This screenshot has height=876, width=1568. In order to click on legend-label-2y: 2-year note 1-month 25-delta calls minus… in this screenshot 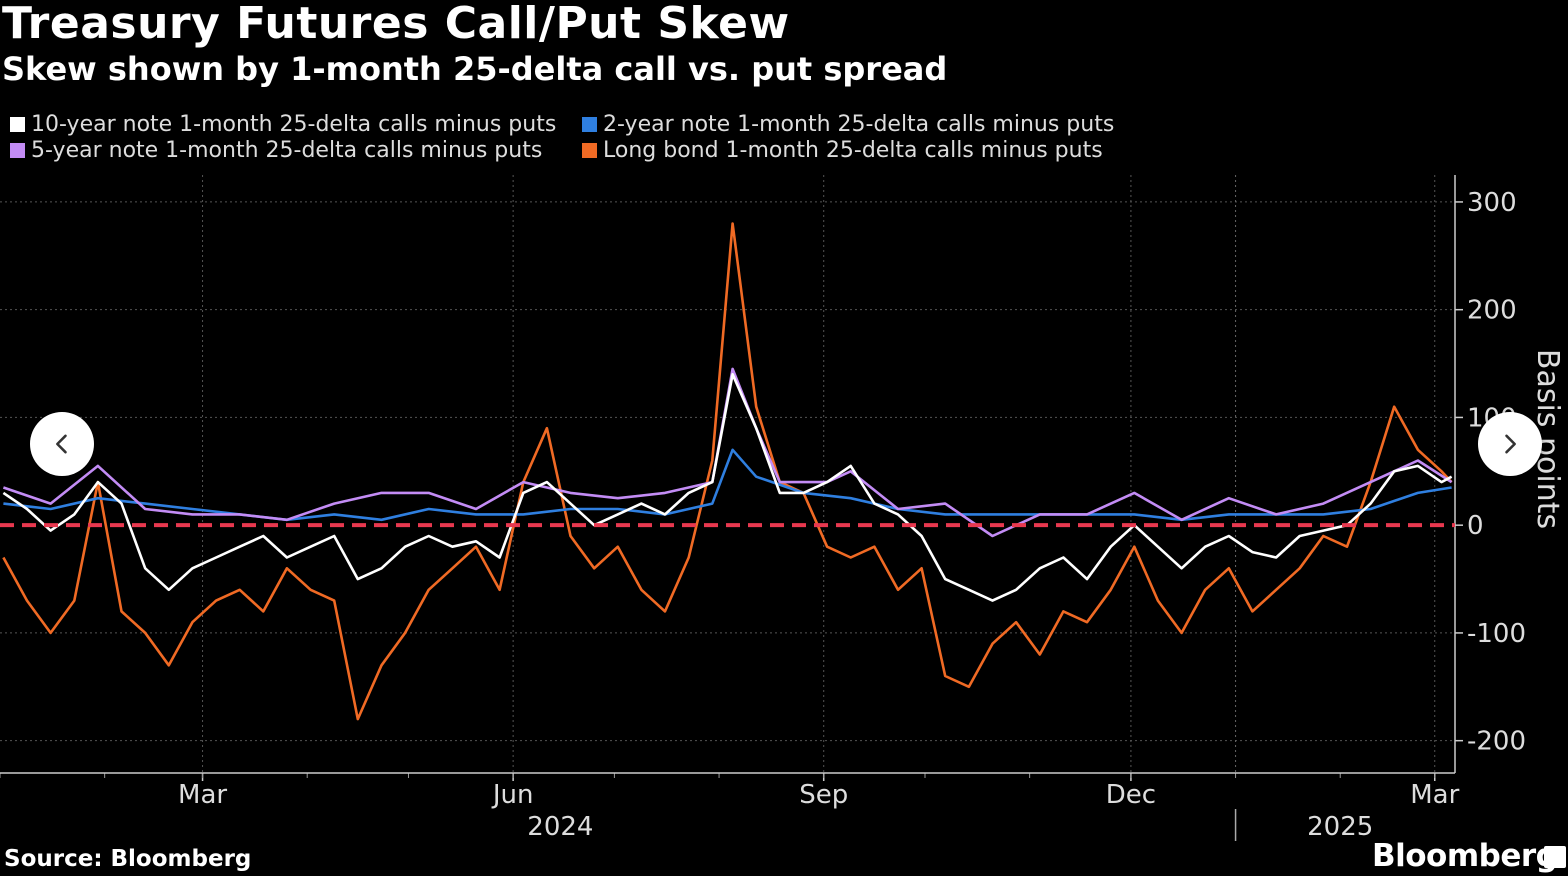, I will do `click(859, 124)`.